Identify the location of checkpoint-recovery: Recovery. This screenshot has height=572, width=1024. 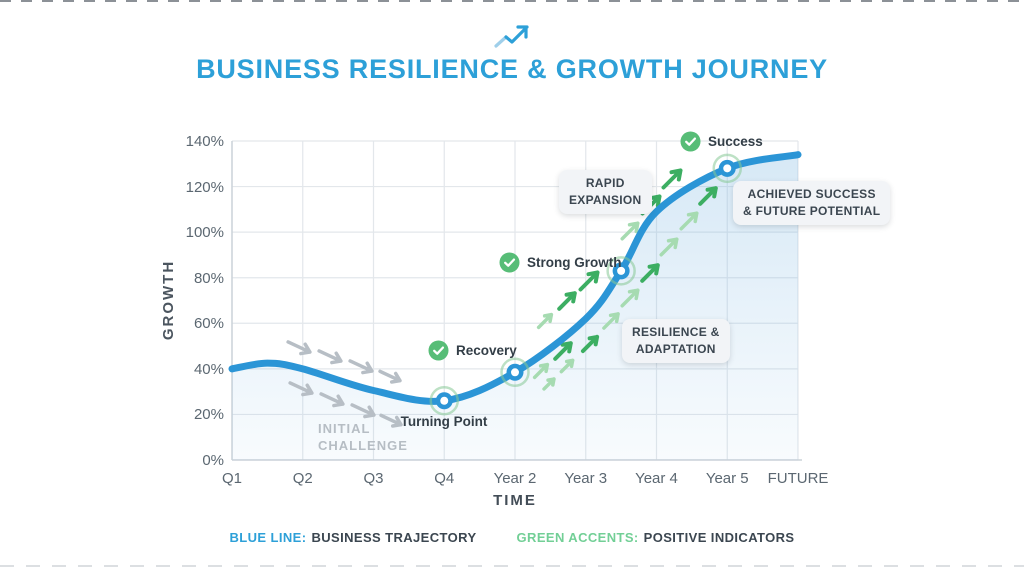
(472, 350).